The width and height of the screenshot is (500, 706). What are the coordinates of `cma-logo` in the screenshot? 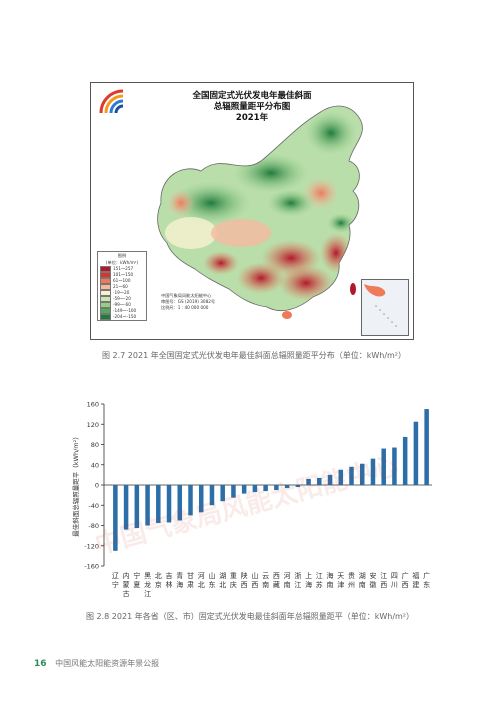 It's located at (114, 104).